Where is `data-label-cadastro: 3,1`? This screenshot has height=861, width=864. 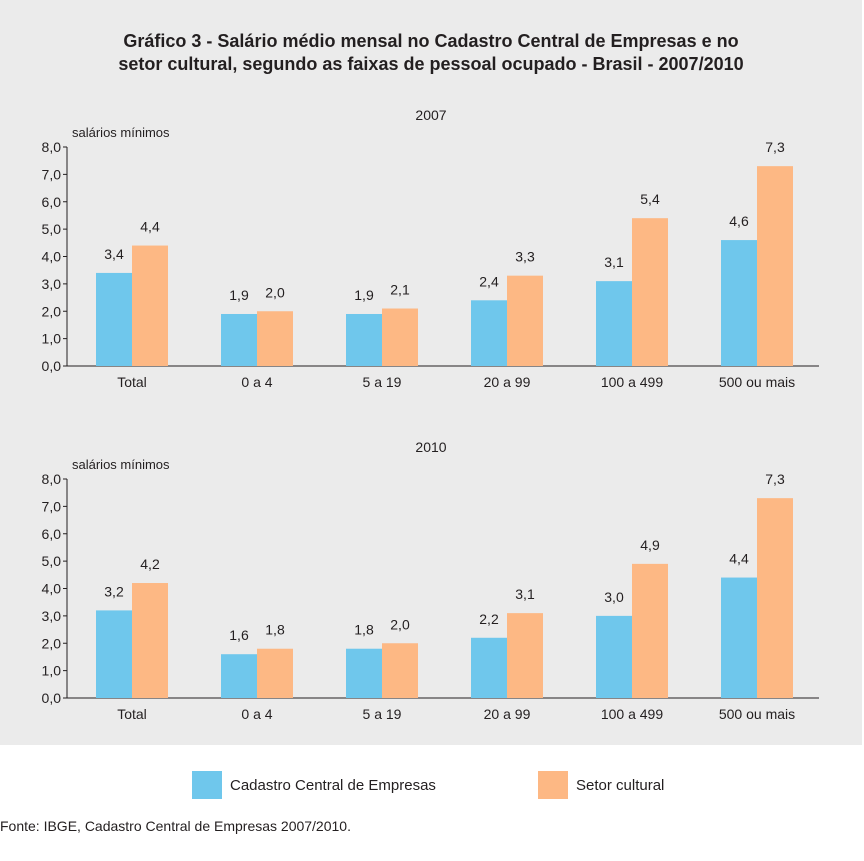
data-label-cadastro: 3,1 is located at coordinates (614, 262).